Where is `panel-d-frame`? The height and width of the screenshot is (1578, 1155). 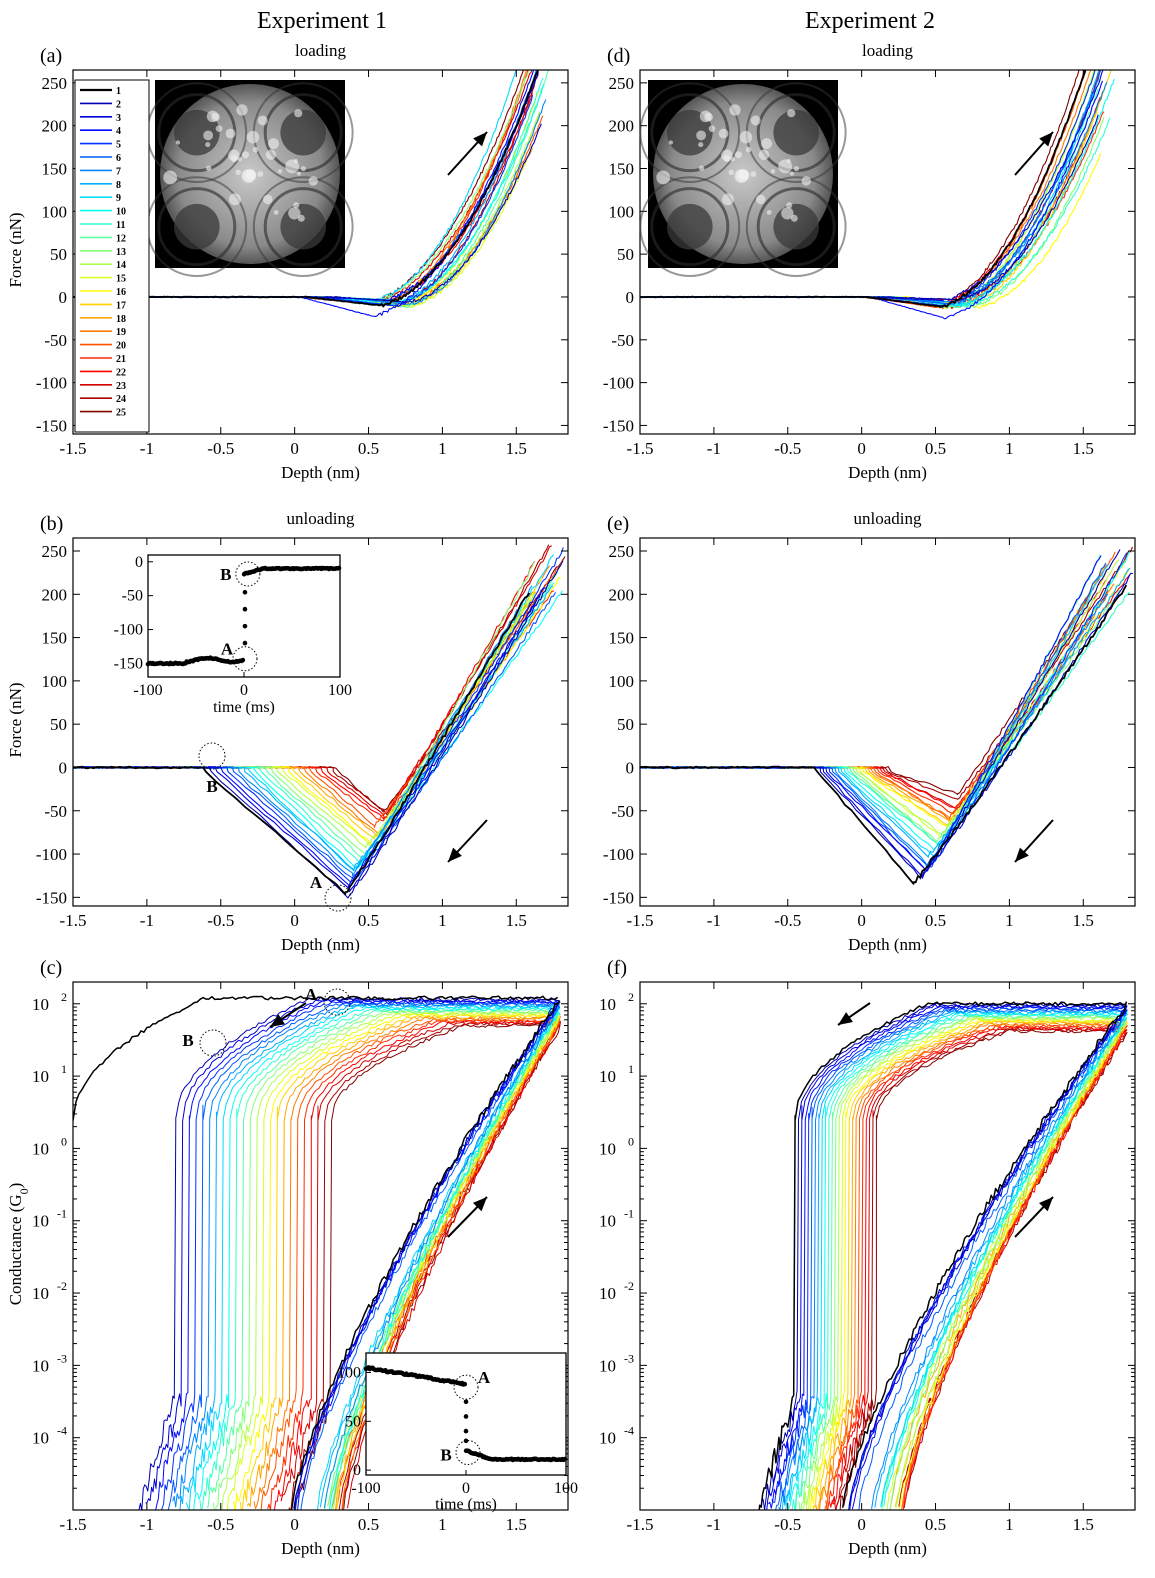 panel-d-frame is located at coordinates (887, 252).